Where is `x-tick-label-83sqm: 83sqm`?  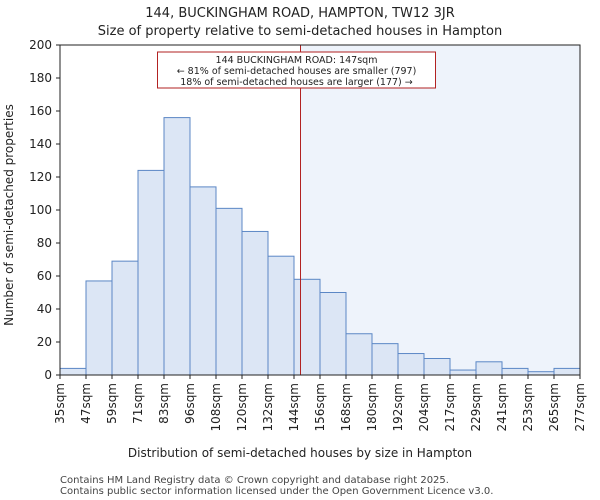 x-tick-label-83sqm: 83sqm is located at coordinates (164, 403).